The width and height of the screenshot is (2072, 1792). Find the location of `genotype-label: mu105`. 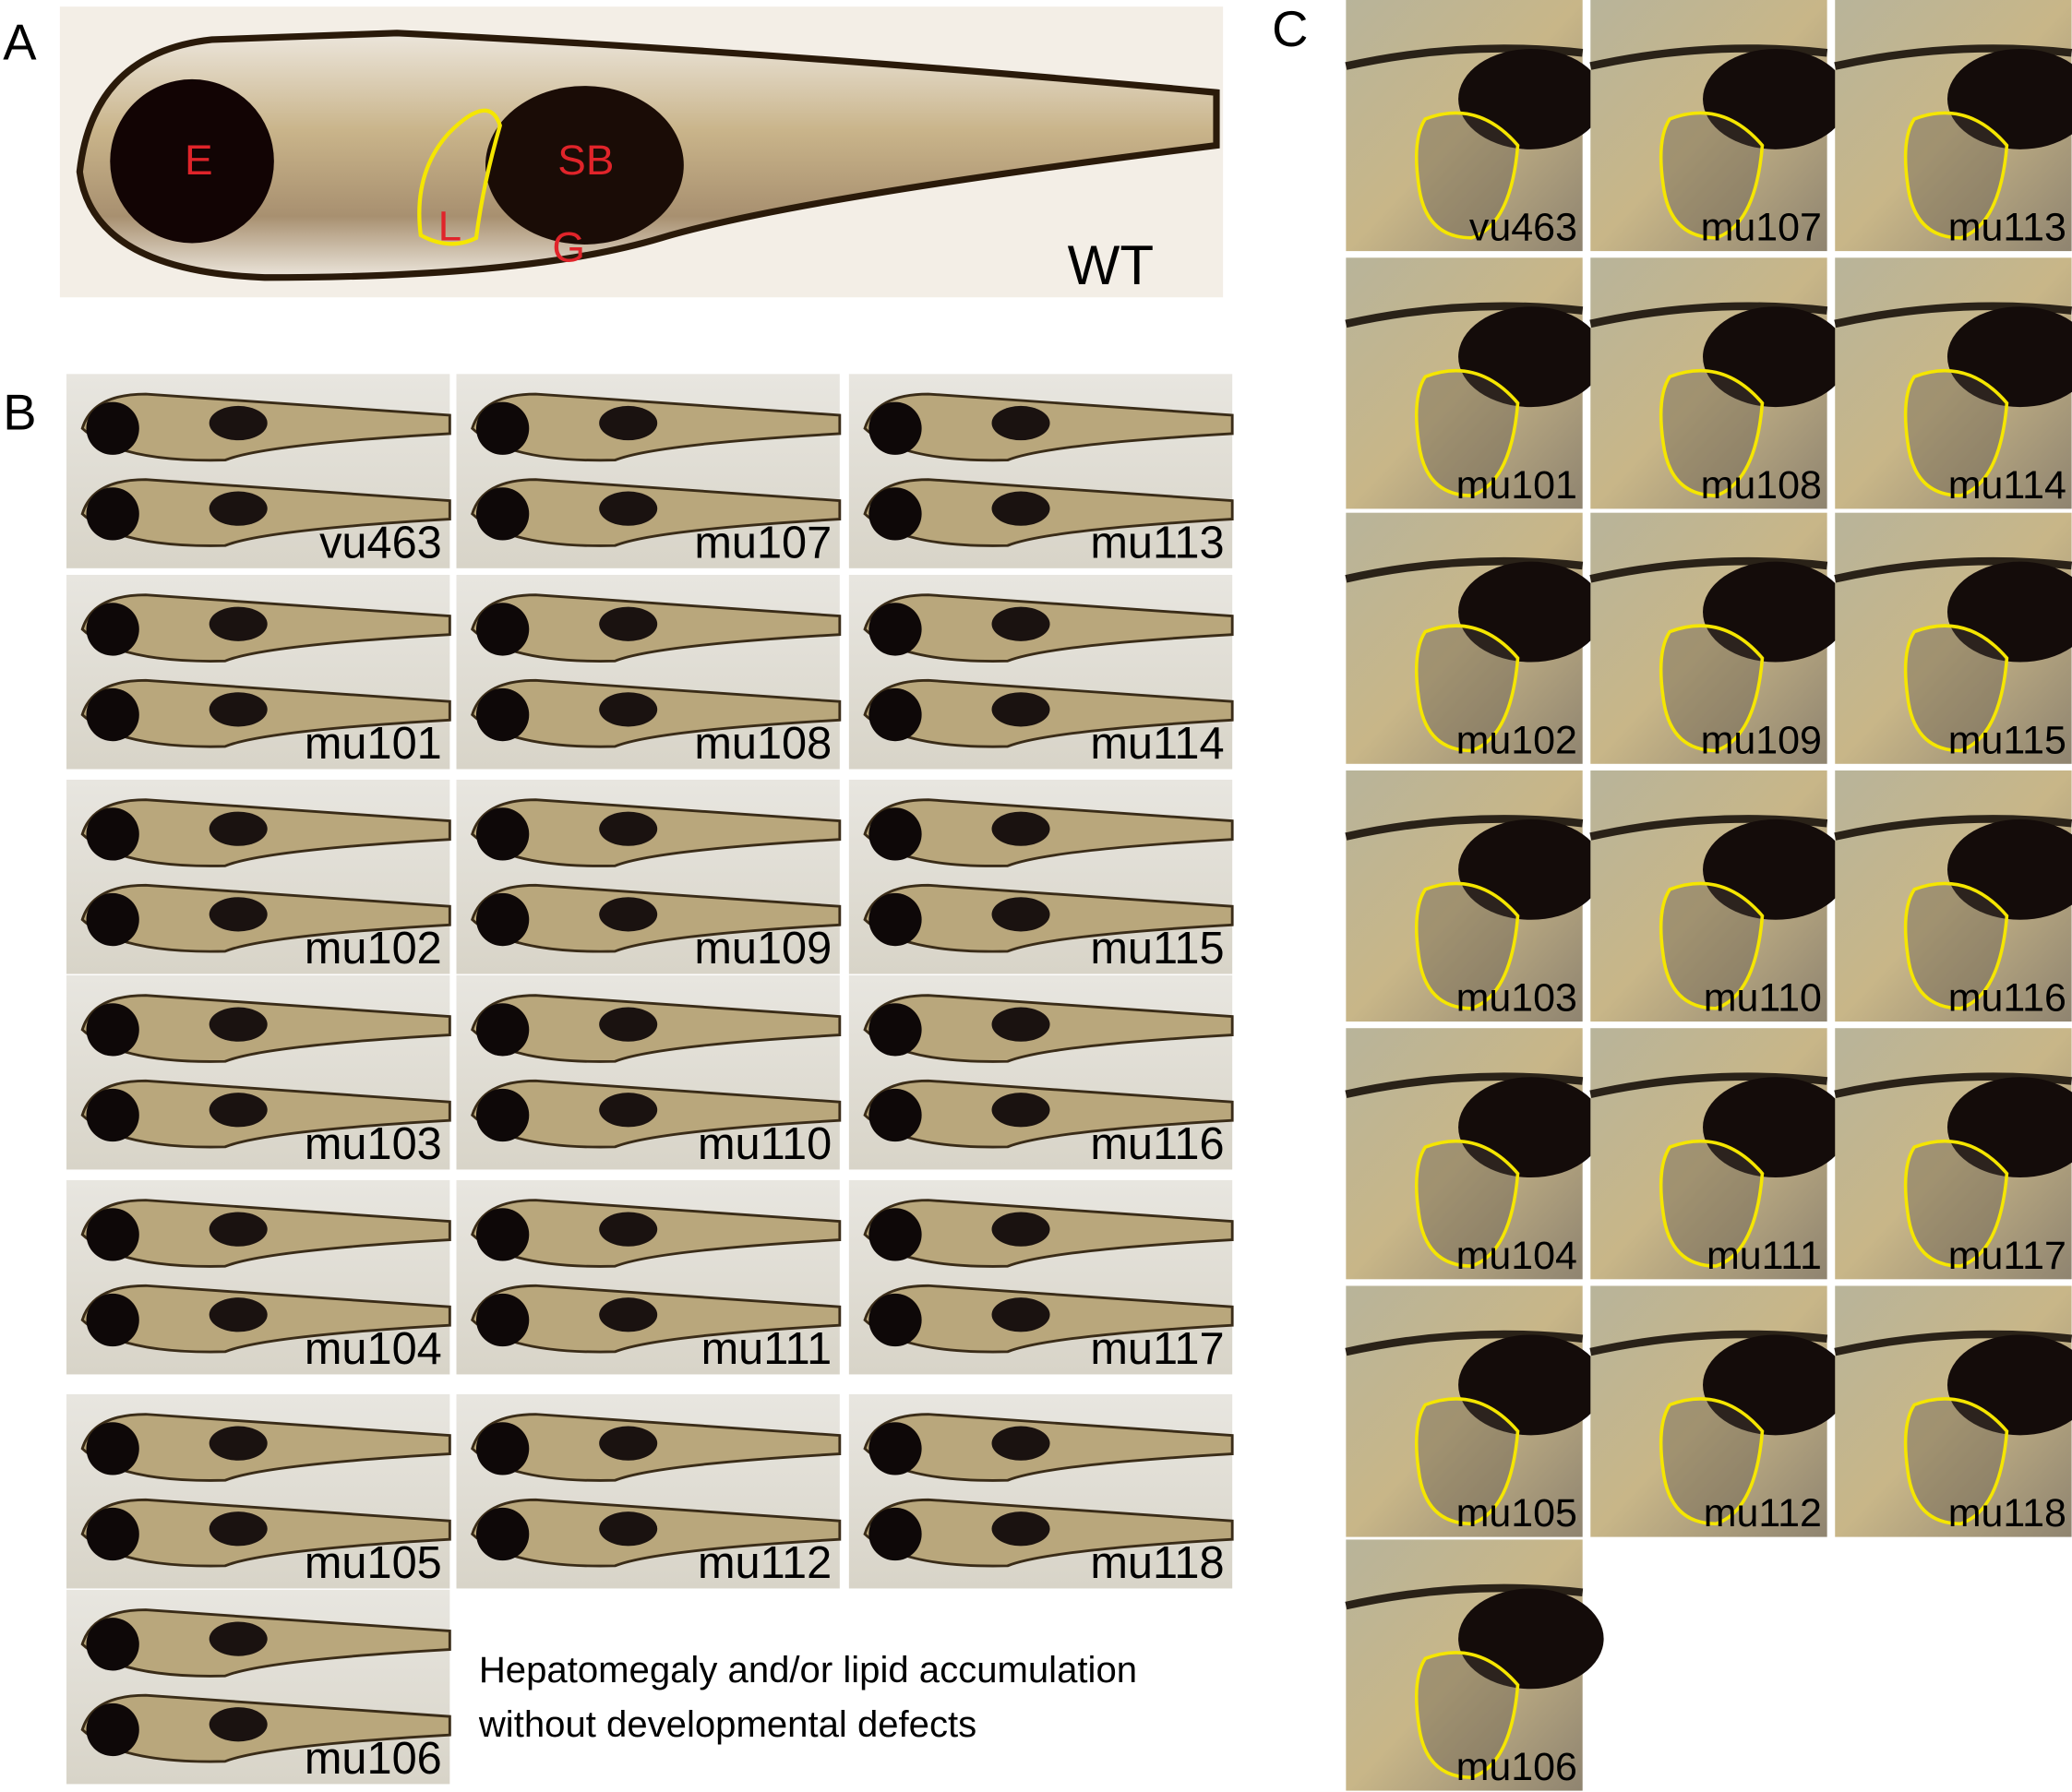

genotype-label: mu105 is located at coordinates (1516, 1513).